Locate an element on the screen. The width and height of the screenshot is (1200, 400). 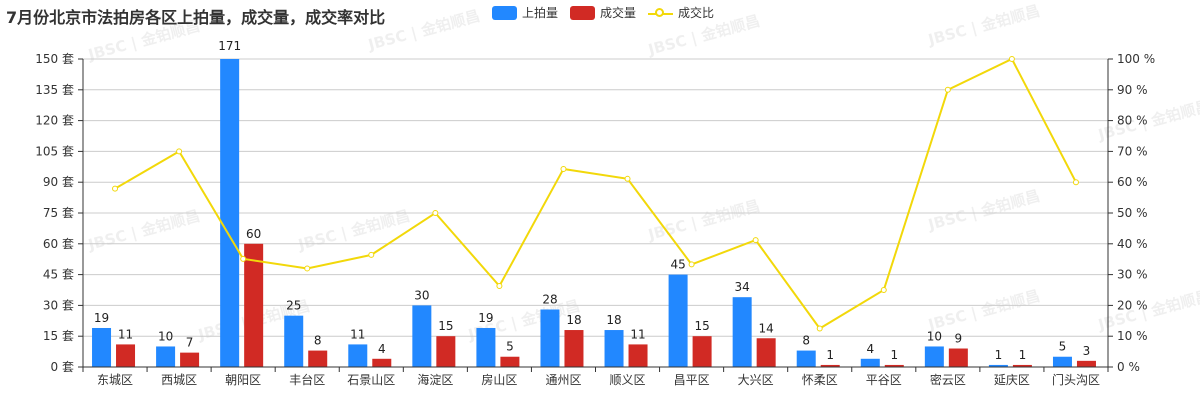
bar-value-label-listed: 18 is located at coordinates (613, 320).